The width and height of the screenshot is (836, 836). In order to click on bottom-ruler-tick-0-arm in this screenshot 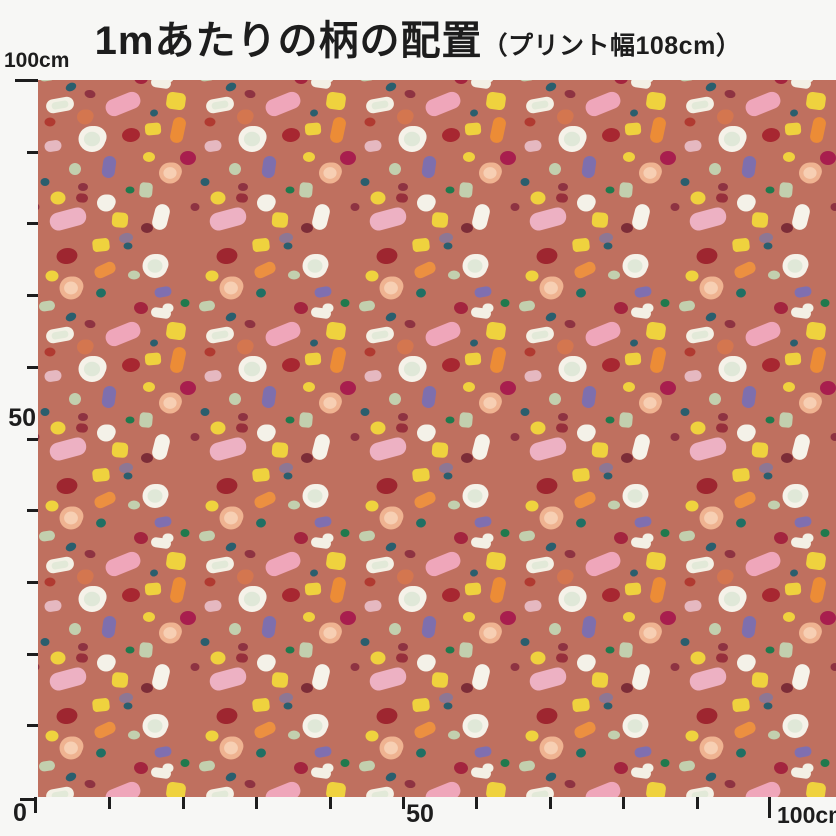, I will do `click(28, 799)`.